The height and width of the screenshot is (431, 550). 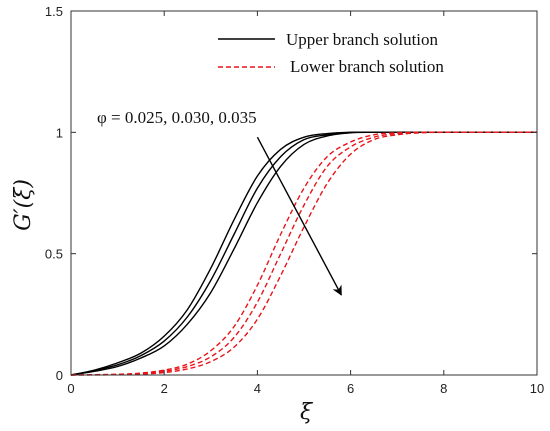 What do you see at coordinates (54, 254) in the screenshot?
I see `y-tick-label: 0.5` at bounding box center [54, 254].